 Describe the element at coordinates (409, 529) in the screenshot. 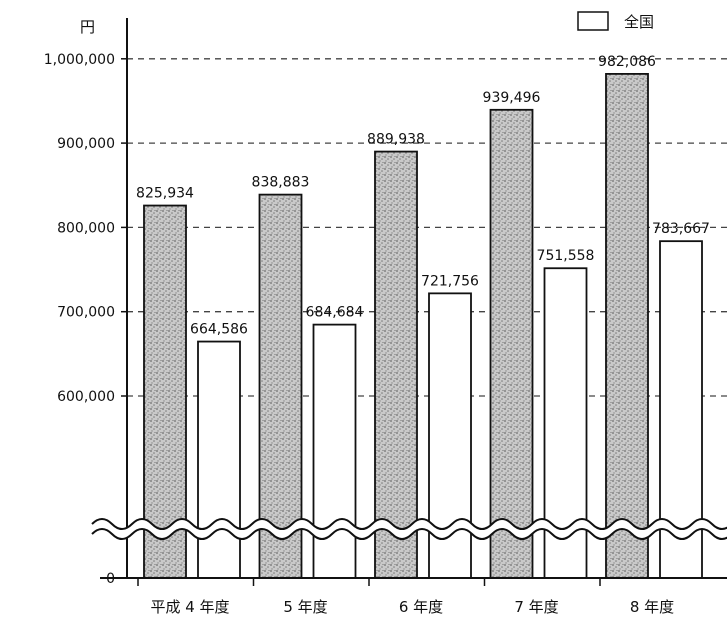

I see `axis-break` at that location.